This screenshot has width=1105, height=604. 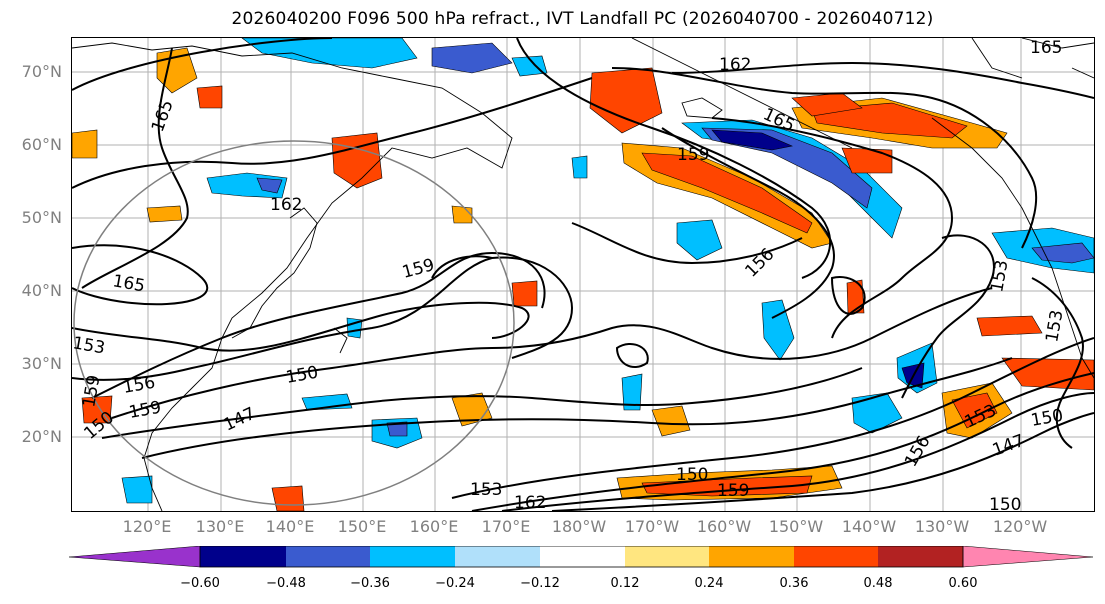 I want to click on lon-label-140w: 140°W, so click(x=869, y=526).